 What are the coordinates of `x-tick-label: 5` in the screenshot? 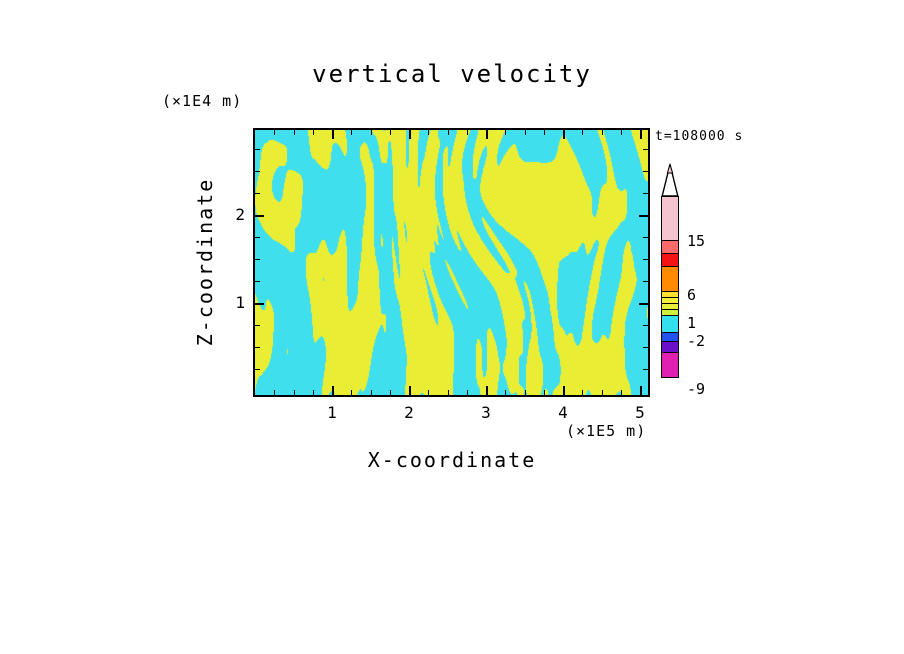 It's located at (640, 412).